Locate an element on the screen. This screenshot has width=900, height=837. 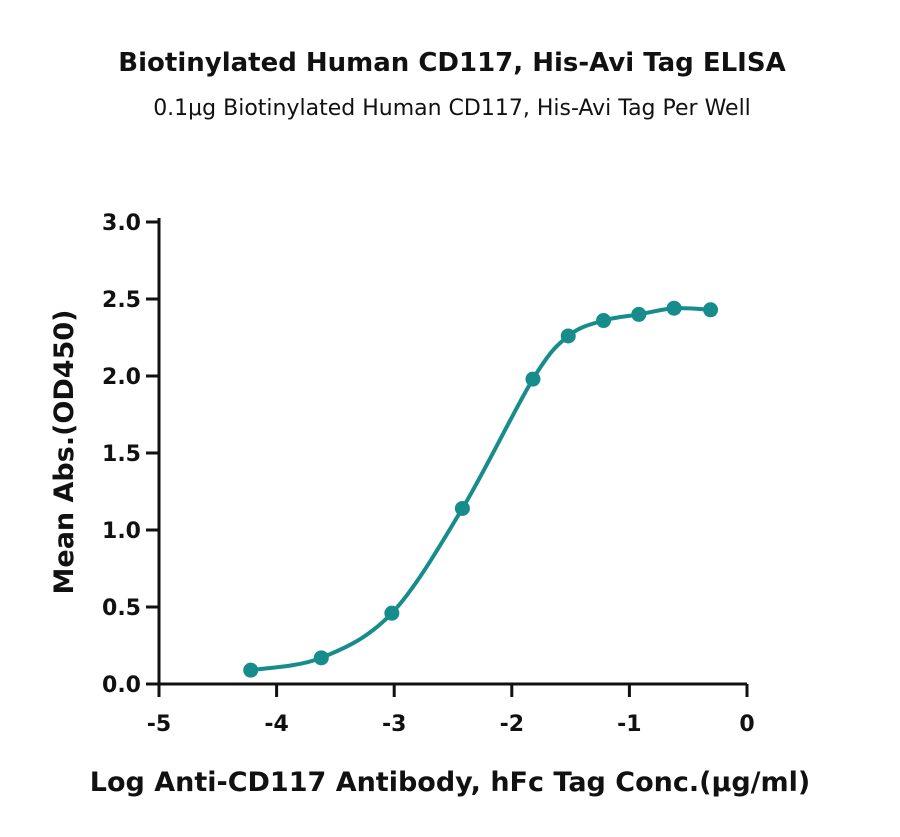
y-tick-label: 1.0 is located at coordinates (121, 531).